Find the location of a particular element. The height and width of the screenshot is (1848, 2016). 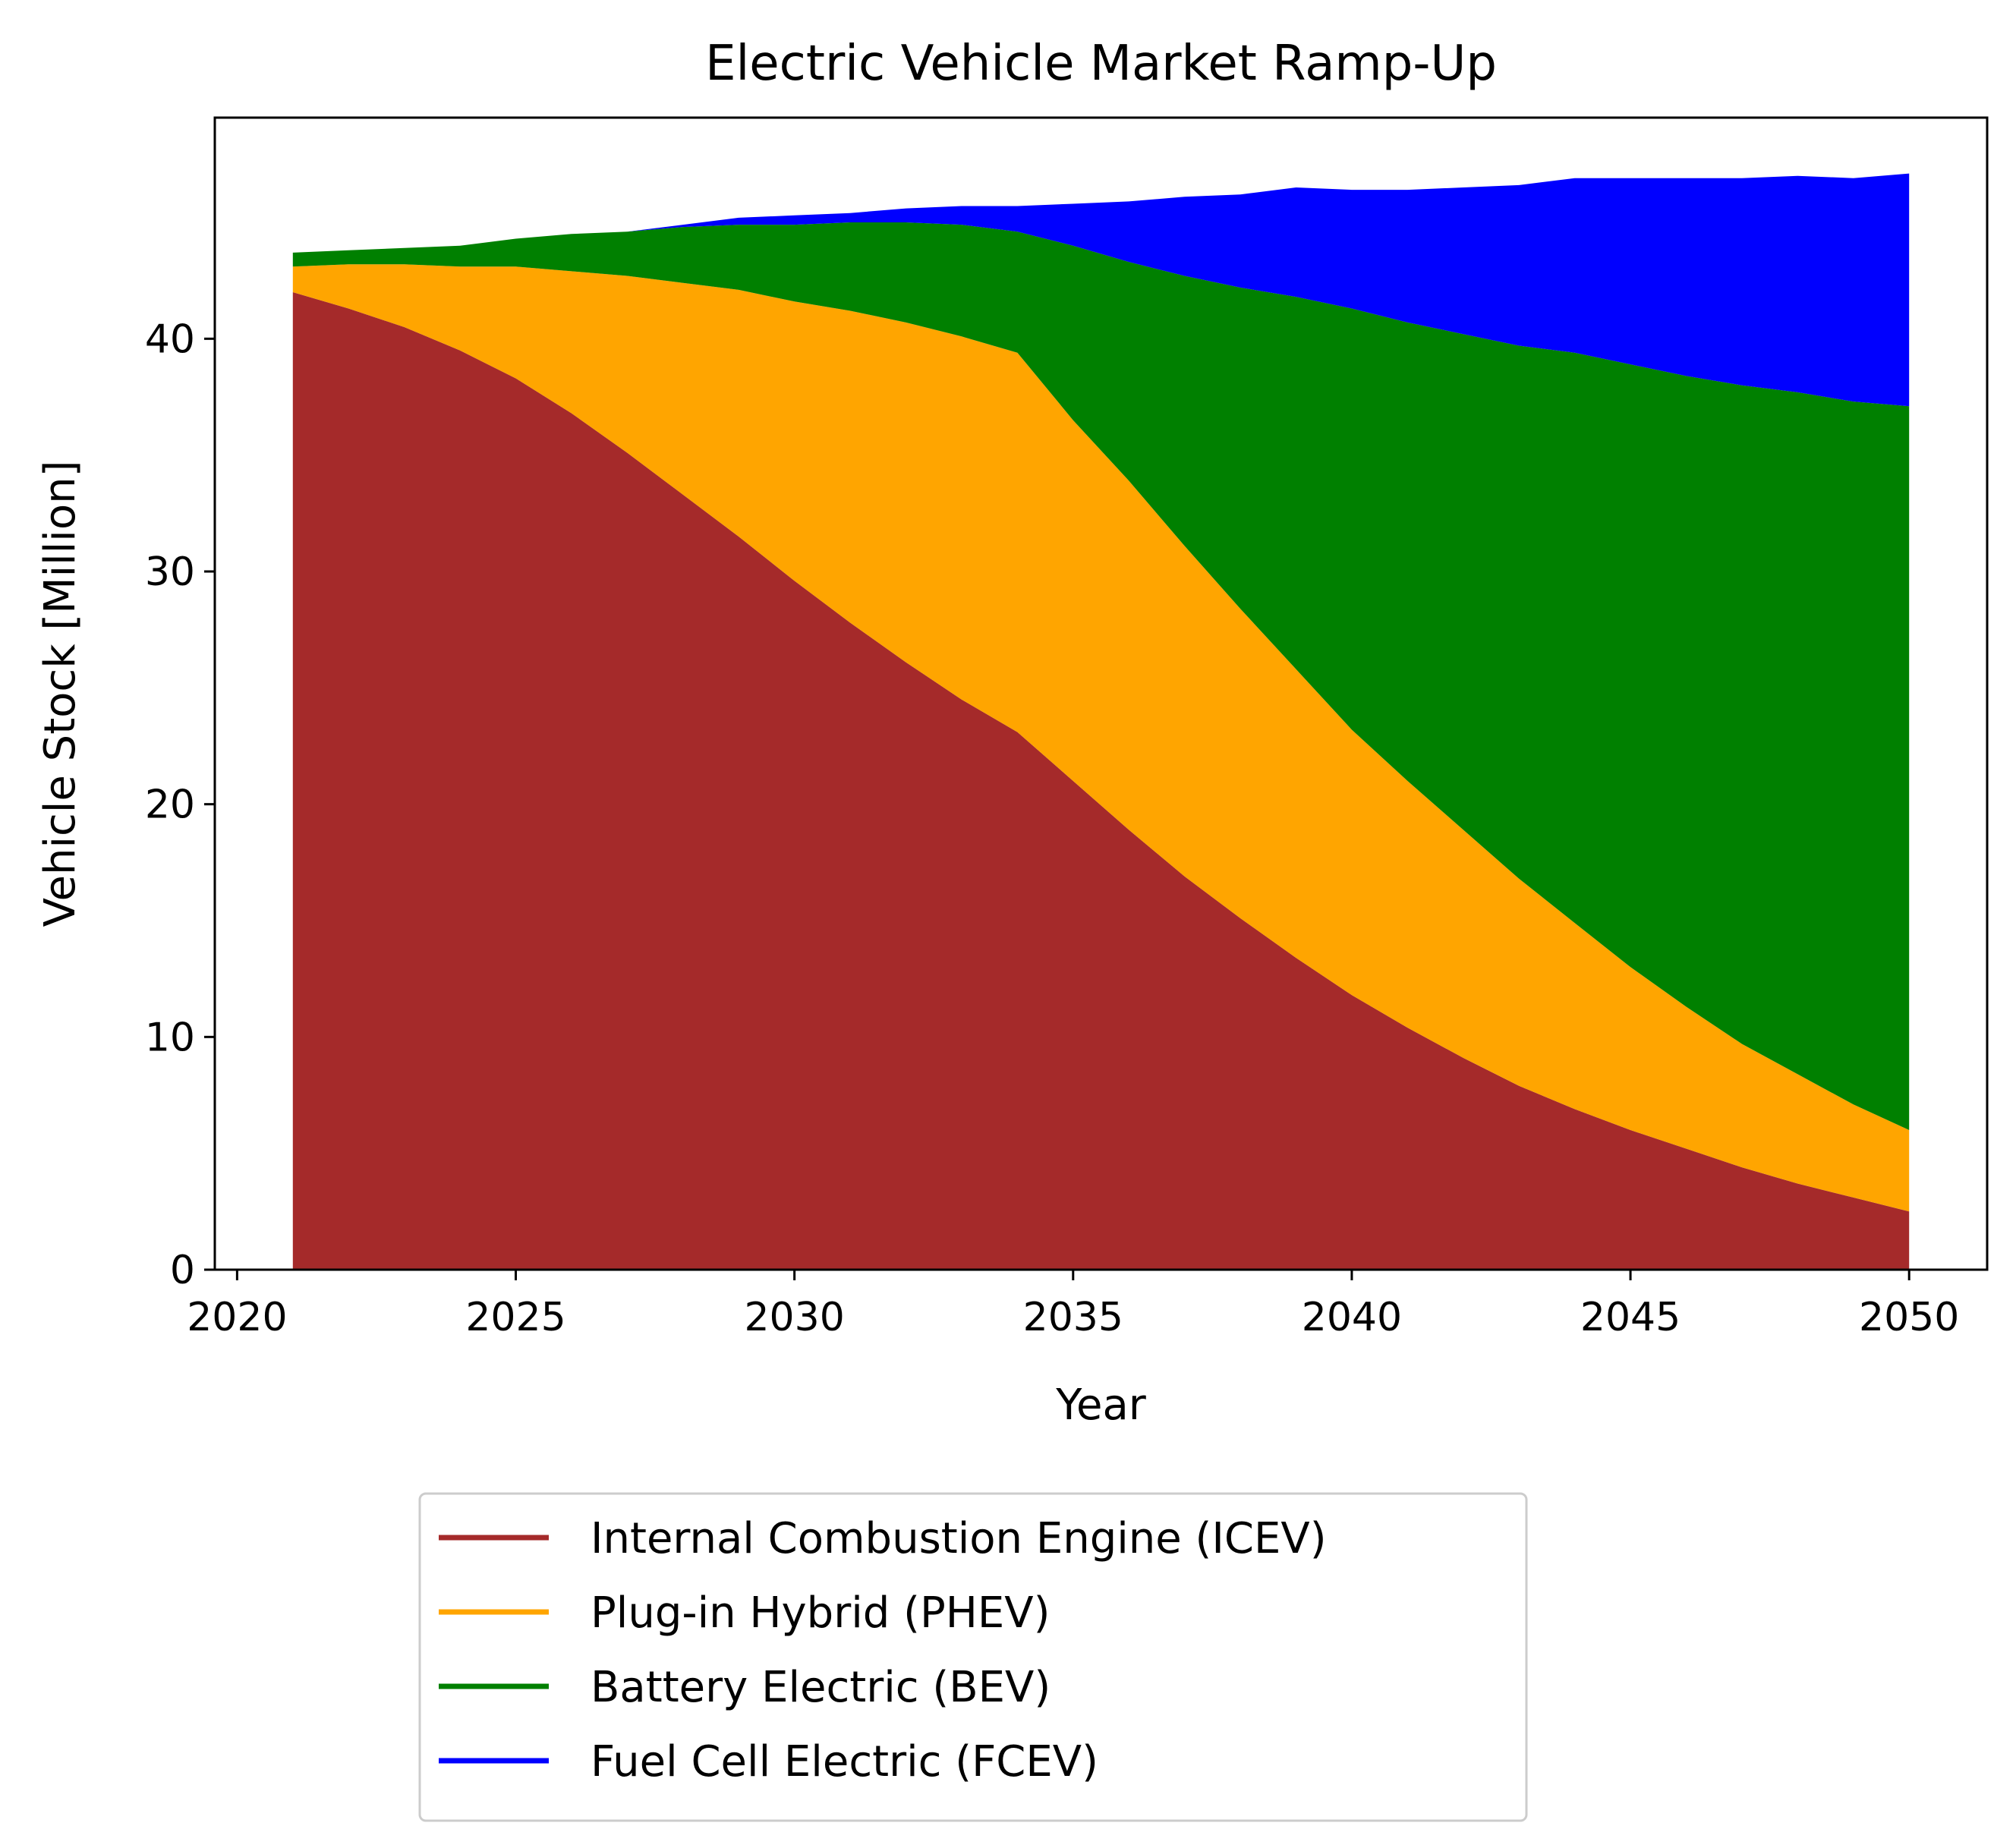

legend-label: Plug-in Hybrid (PHEV) is located at coordinates (820, 1613).